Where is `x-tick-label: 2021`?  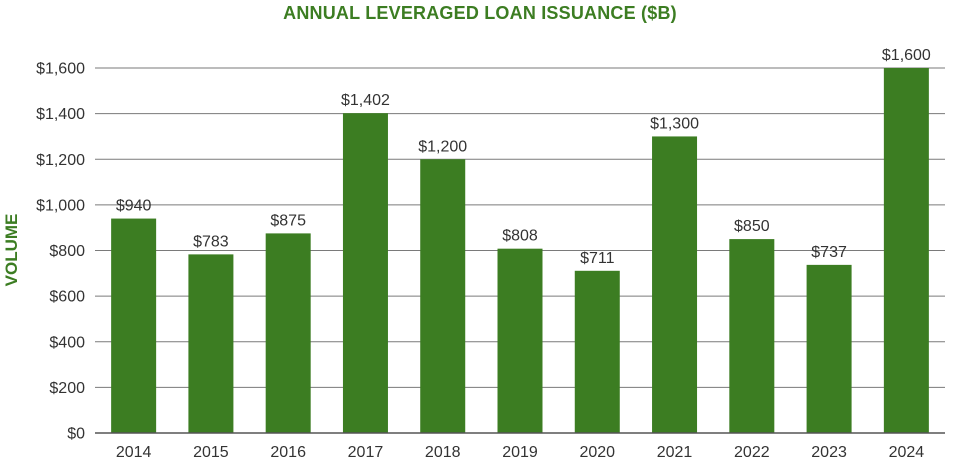 x-tick-label: 2021 is located at coordinates (675, 452).